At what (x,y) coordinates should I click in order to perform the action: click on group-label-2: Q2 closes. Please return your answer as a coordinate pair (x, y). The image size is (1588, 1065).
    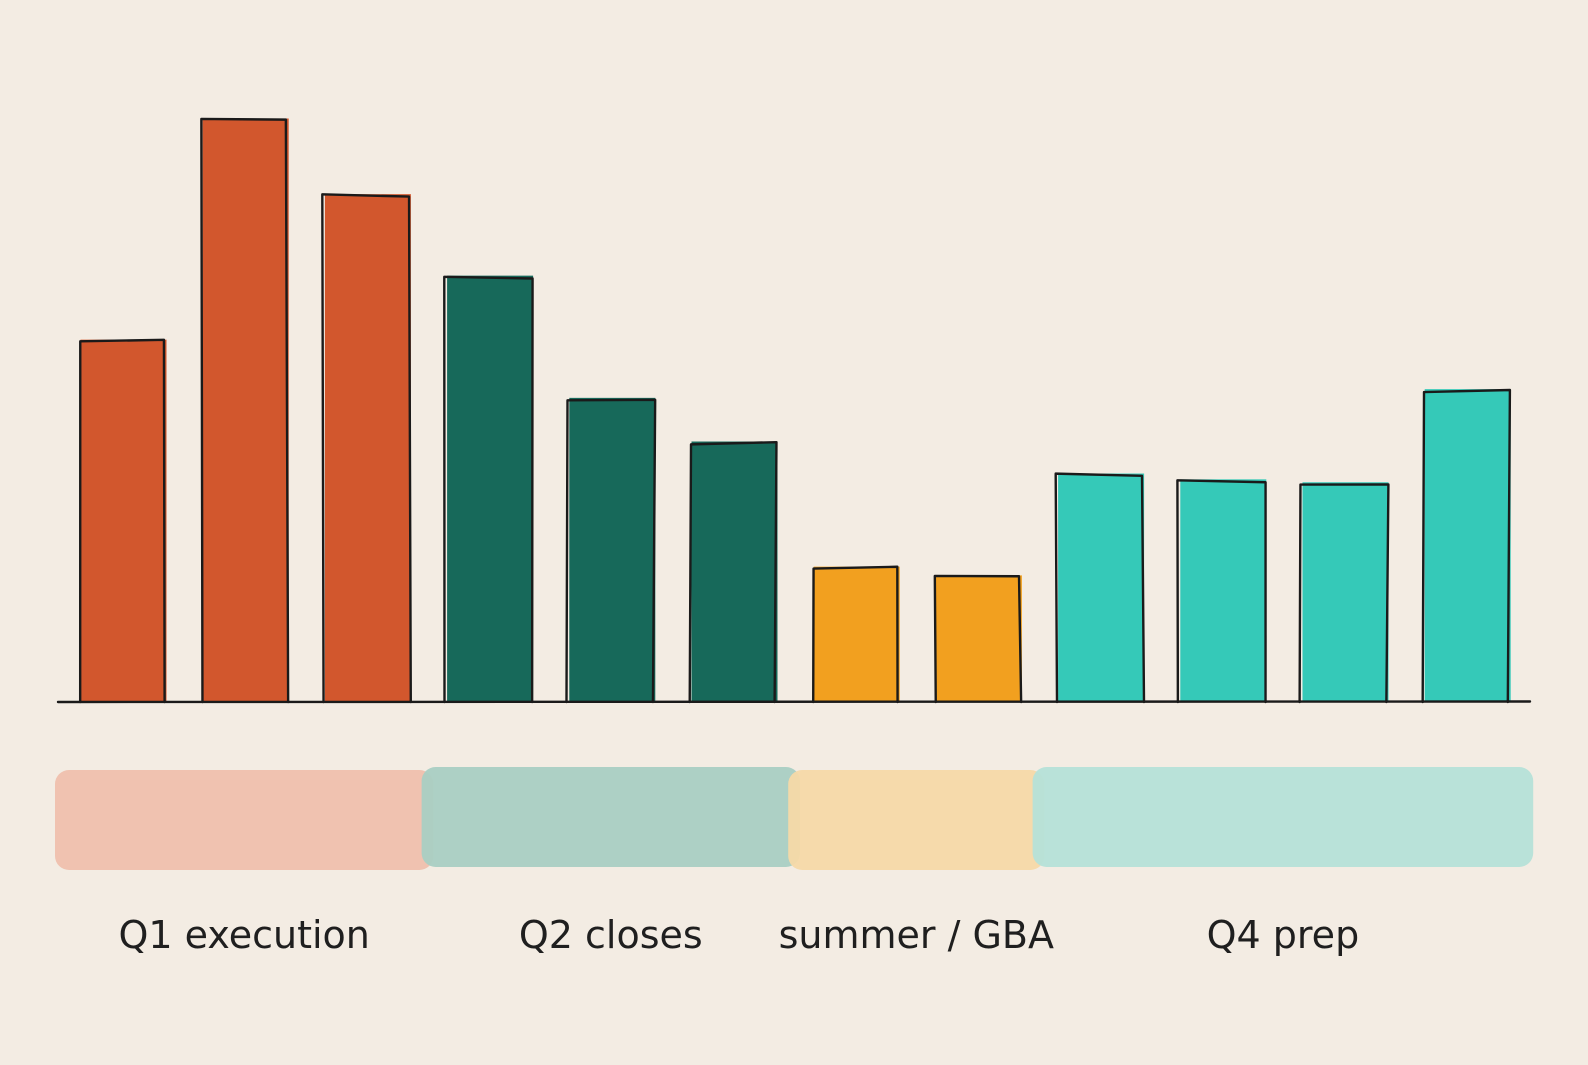
    Looking at the image, I should click on (611, 935).